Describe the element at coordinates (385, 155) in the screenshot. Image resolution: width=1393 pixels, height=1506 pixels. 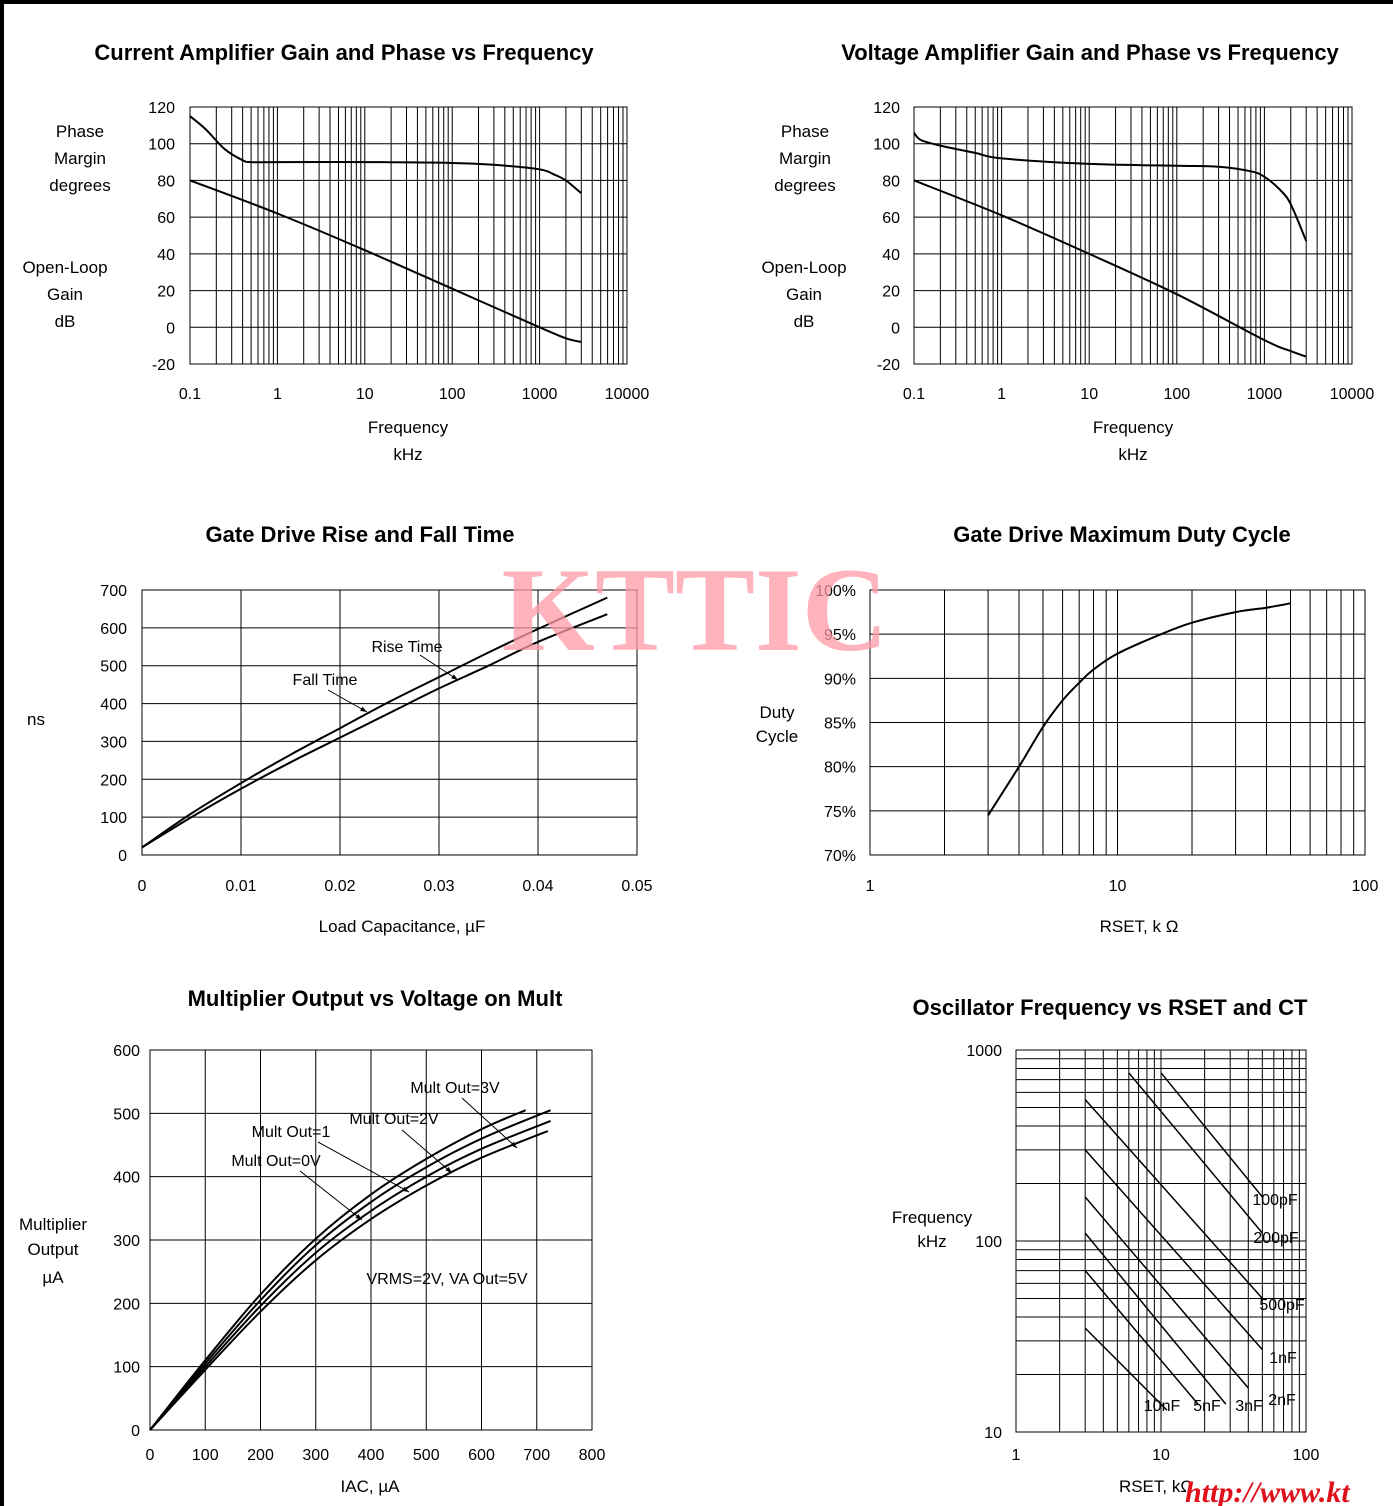
I see `cagain-series-phase` at that location.